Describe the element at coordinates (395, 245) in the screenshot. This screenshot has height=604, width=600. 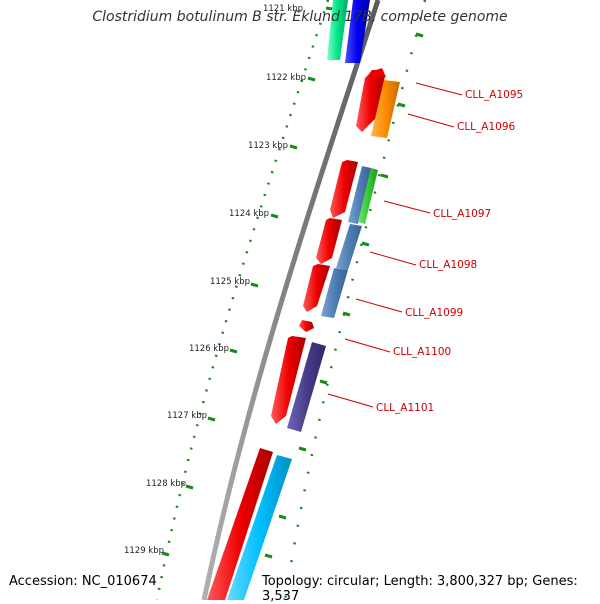
I see `gene-leader-lines` at that location.